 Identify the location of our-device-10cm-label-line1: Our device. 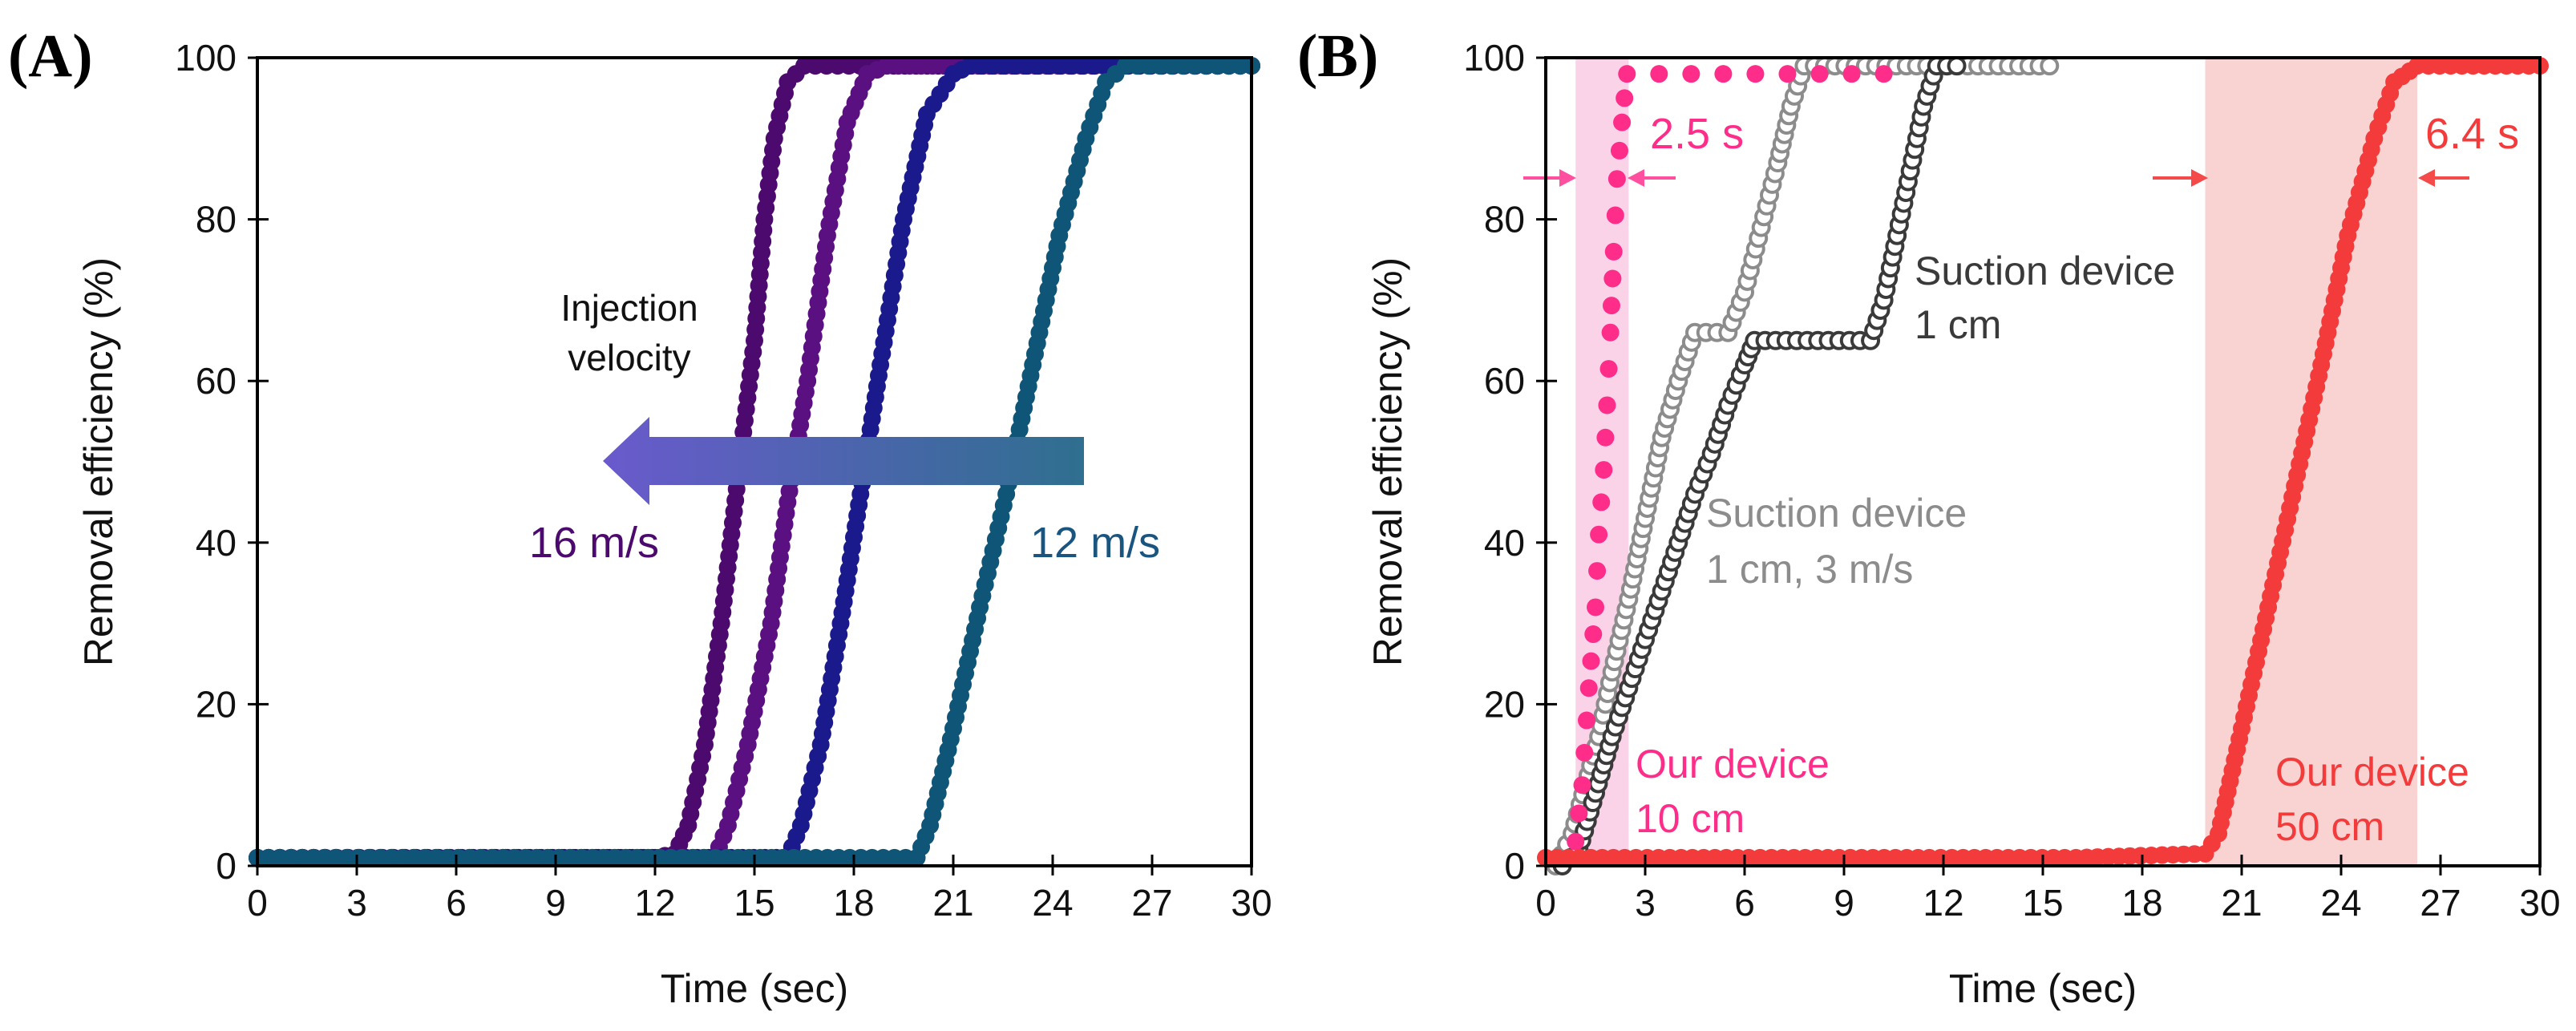
(1733, 764).